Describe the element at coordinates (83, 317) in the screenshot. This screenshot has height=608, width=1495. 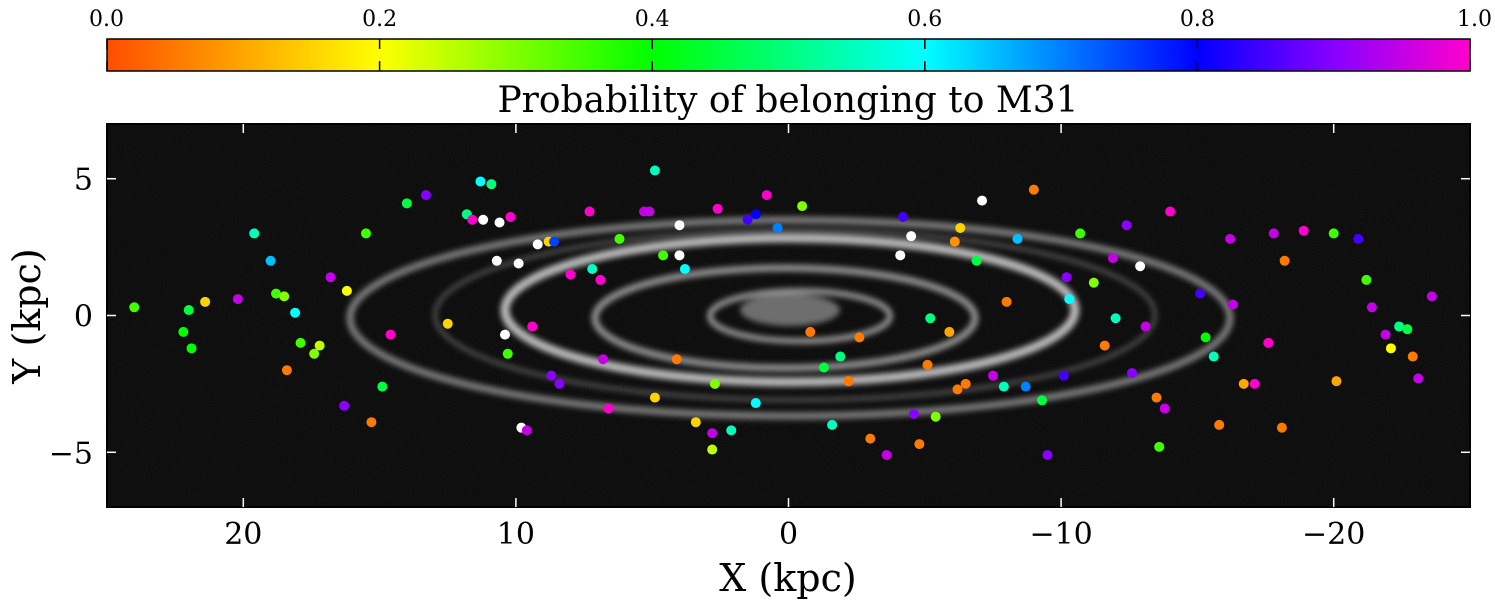
I see `y-tick-label: 0` at that location.